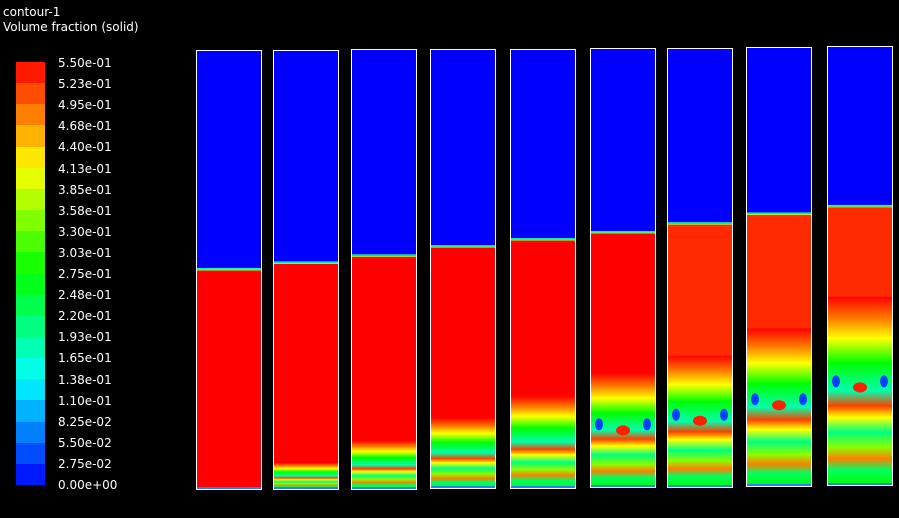 Image resolution: width=899 pixels, height=518 pixels. I want to click on colorbar-tick-label: 0.00e+00, so click(88, 485).